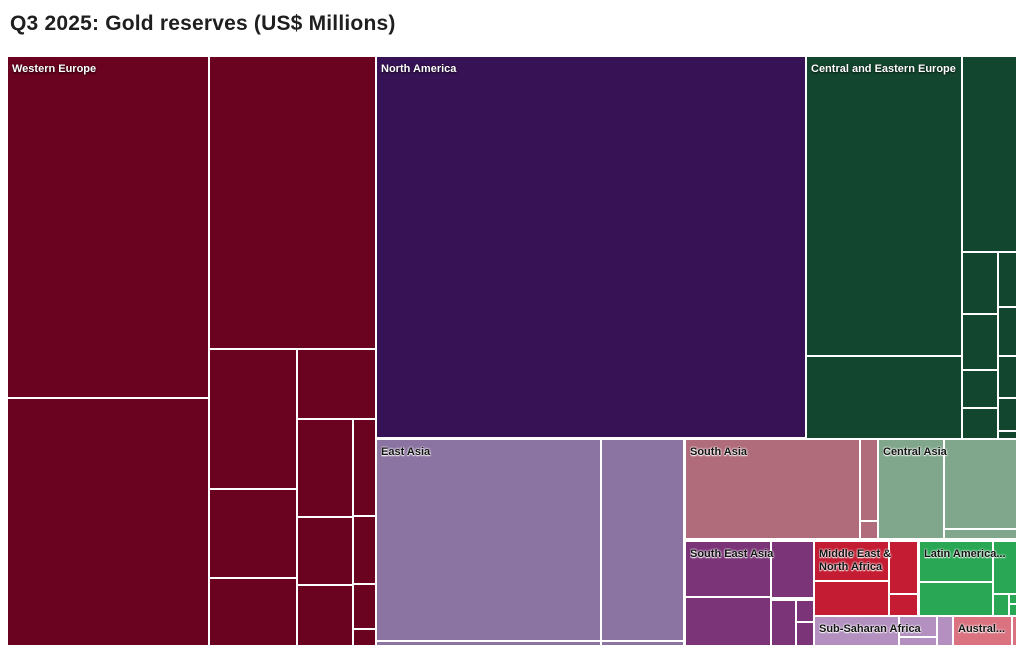  Describe the element at coordinates (203, 23) in the screenshot. I see `chart-title: Q3 2025: Gold reserves (US$ Millions)` at that location.